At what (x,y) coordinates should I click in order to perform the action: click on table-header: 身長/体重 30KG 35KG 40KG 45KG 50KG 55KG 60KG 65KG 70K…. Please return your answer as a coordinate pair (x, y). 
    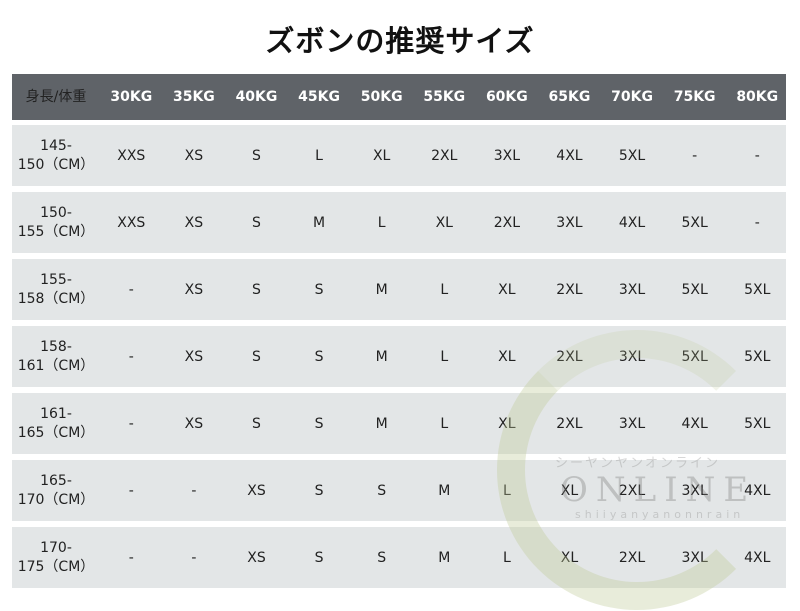
    Looking at the image, I should click on (399, 97).